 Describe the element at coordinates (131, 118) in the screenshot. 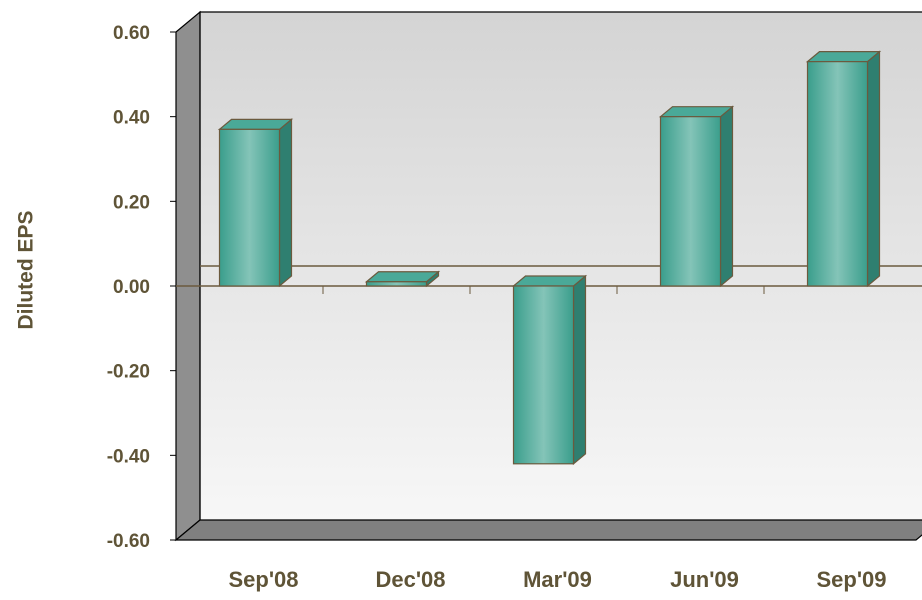

I see `y-tick-label: 0.40` at that location.